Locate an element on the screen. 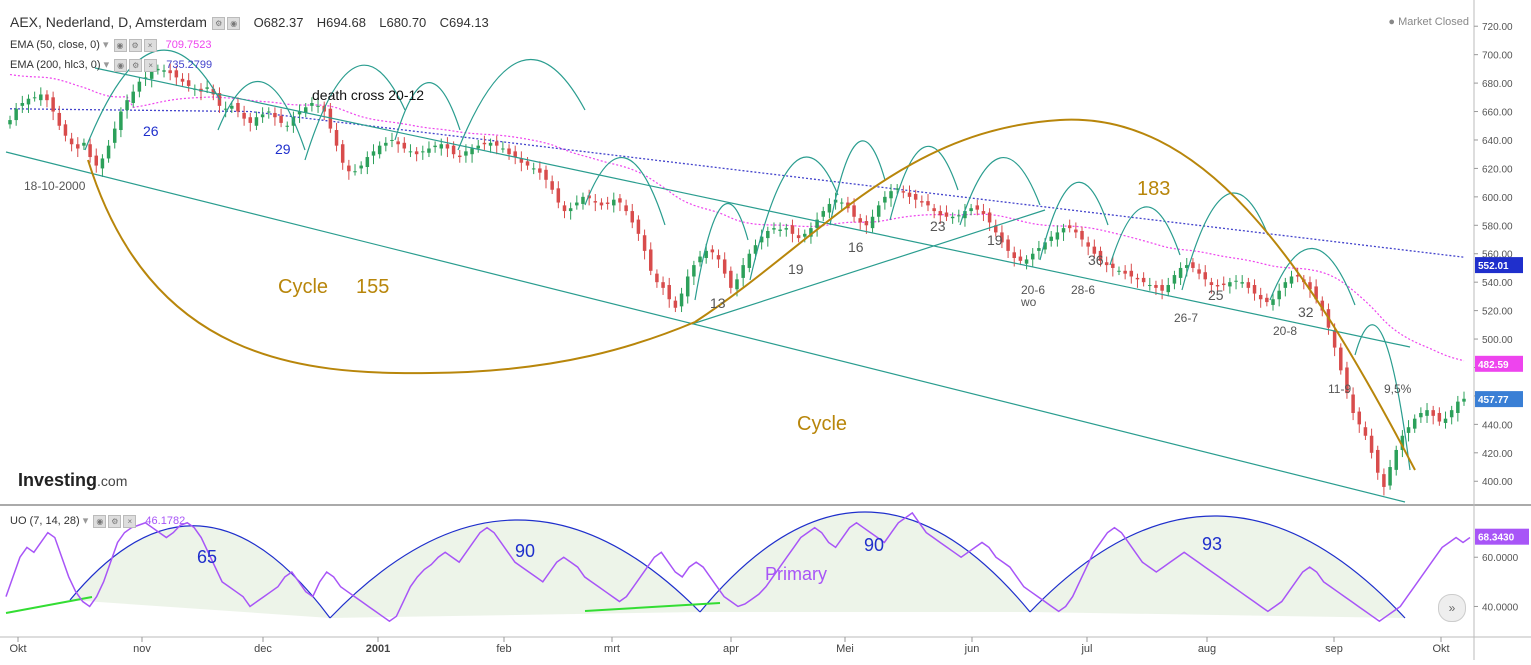 The height and width of the screenshot is (665, 1531). cycle-155-curve is located at coordinates (391, 267).